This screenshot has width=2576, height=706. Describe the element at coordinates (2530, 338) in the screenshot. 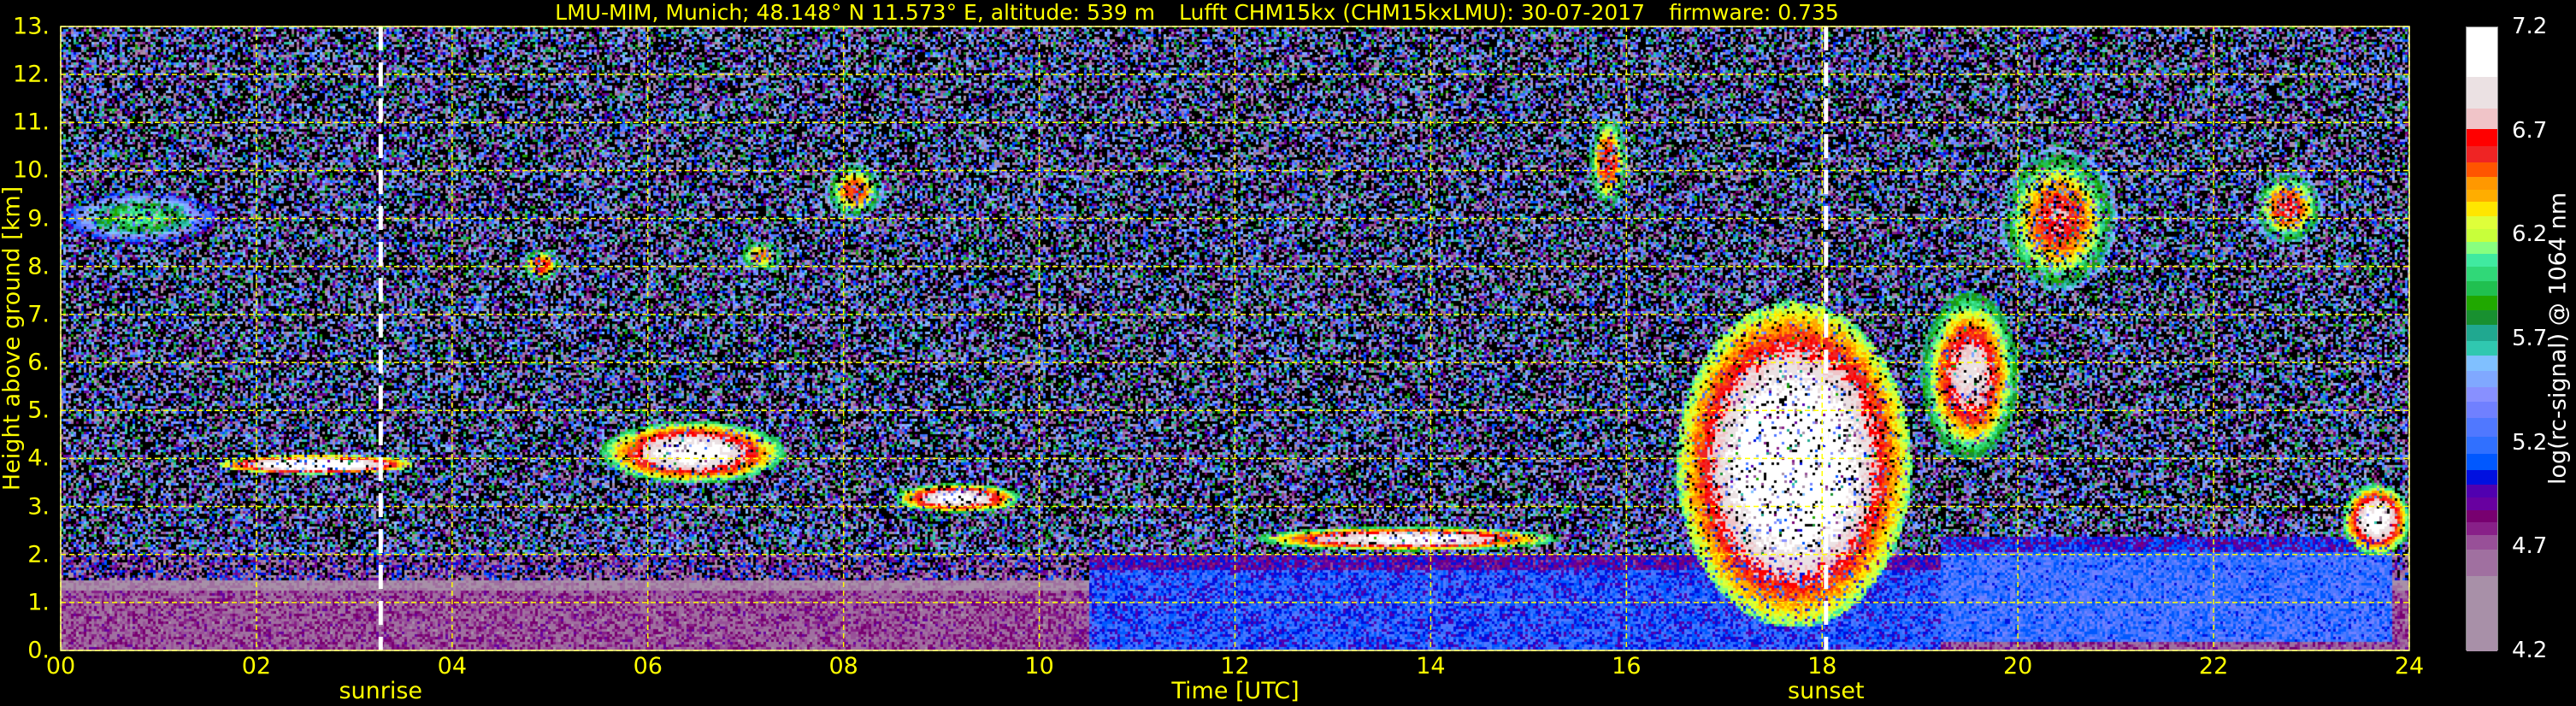

I see `colorbar-tick-label: 5.7` at that location.